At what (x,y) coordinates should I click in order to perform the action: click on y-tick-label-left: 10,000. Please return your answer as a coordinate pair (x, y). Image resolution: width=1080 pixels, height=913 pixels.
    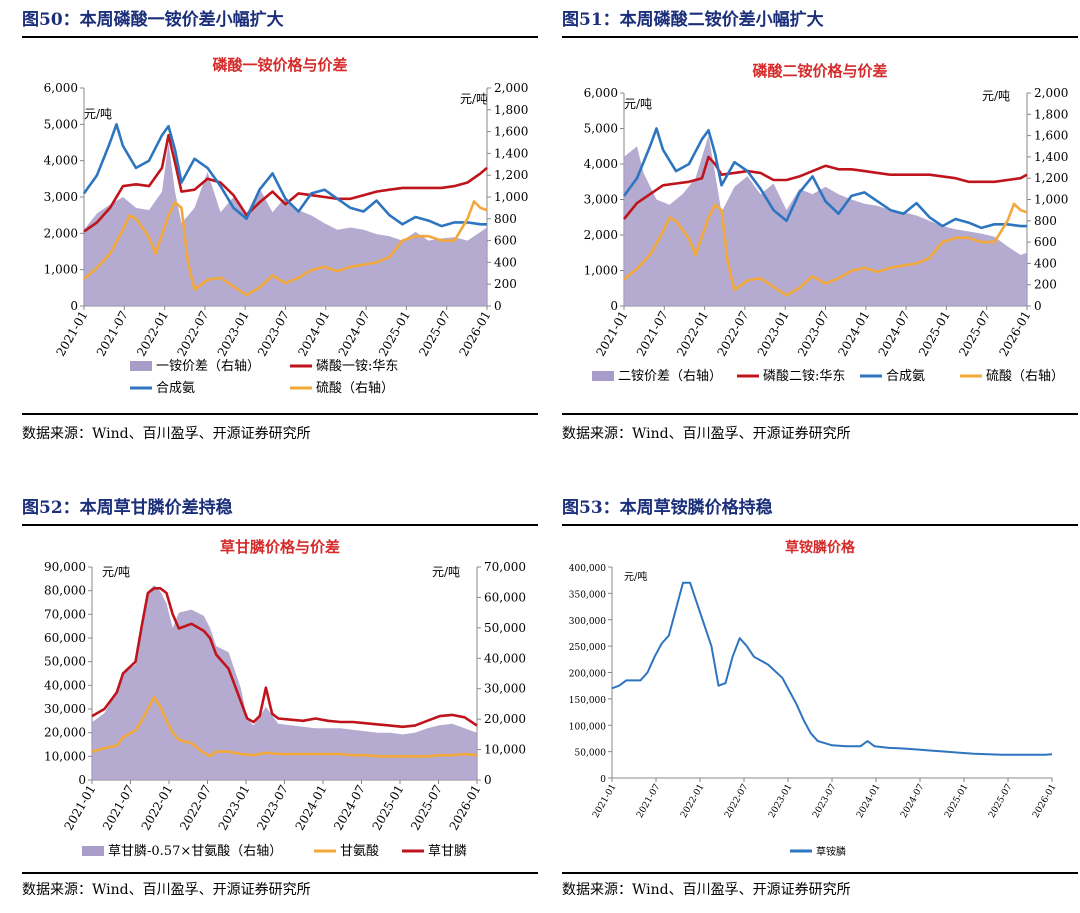
    Looking at the image, I should click on (65, 756).